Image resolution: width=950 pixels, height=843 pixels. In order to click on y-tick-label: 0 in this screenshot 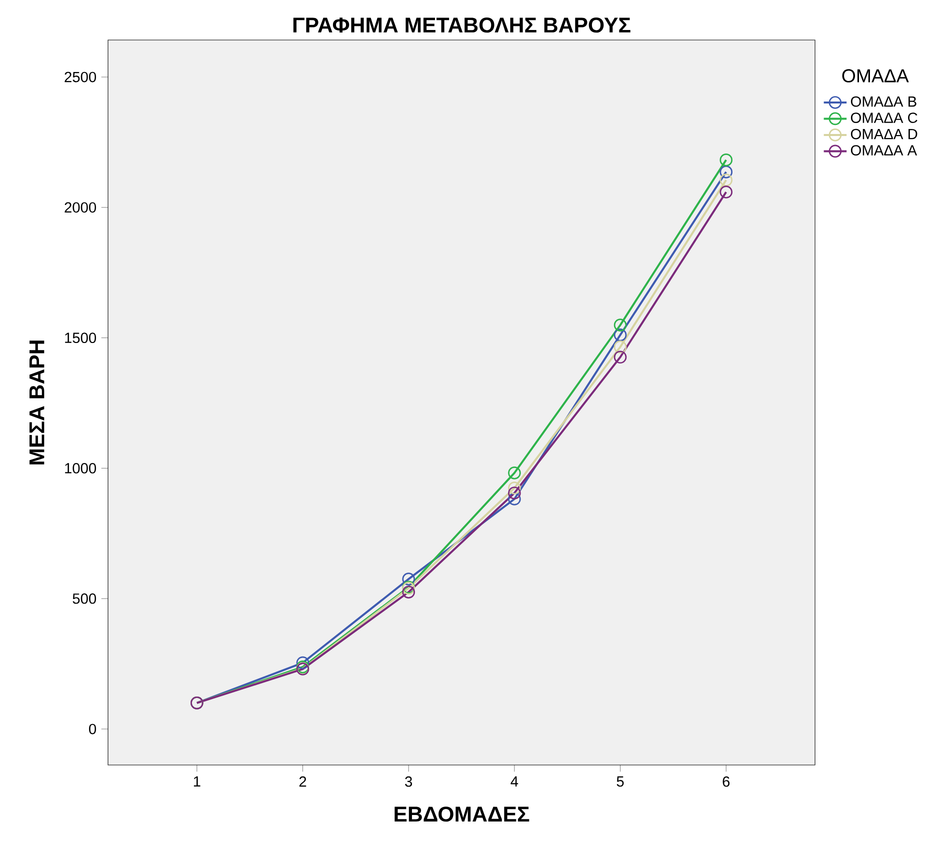, I will do `click(92, 729)`.